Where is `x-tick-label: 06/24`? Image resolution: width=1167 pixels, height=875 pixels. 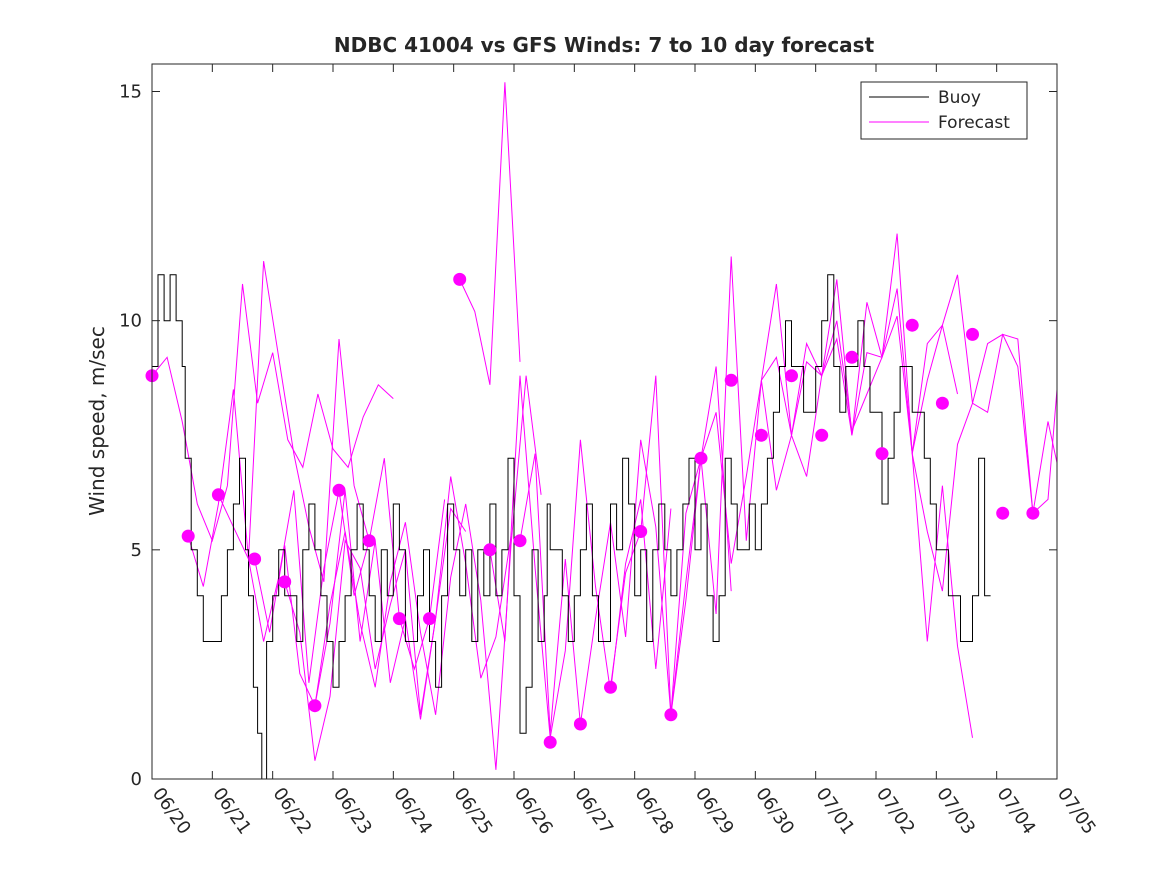
x-tick-label: 06/24 is located at coordinates (412, 811).